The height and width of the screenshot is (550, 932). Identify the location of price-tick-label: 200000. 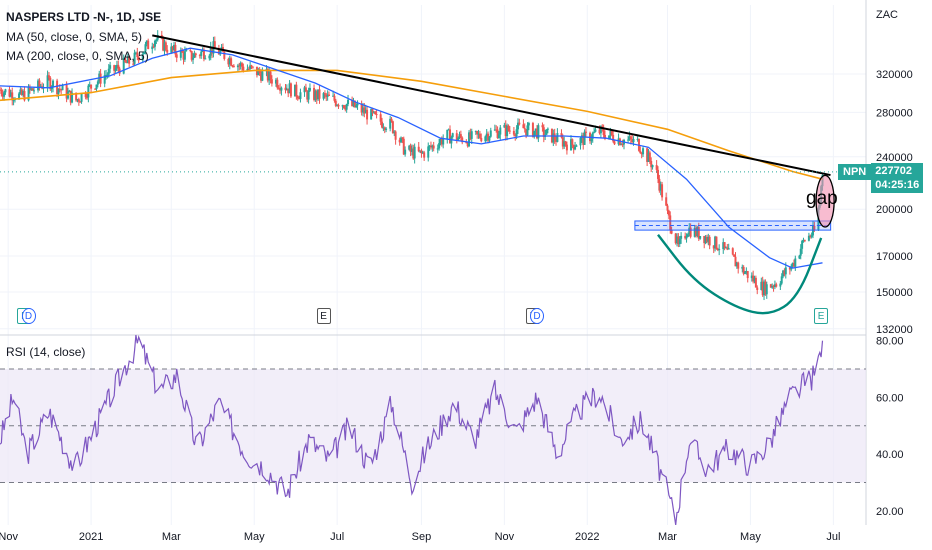
(894, 210).